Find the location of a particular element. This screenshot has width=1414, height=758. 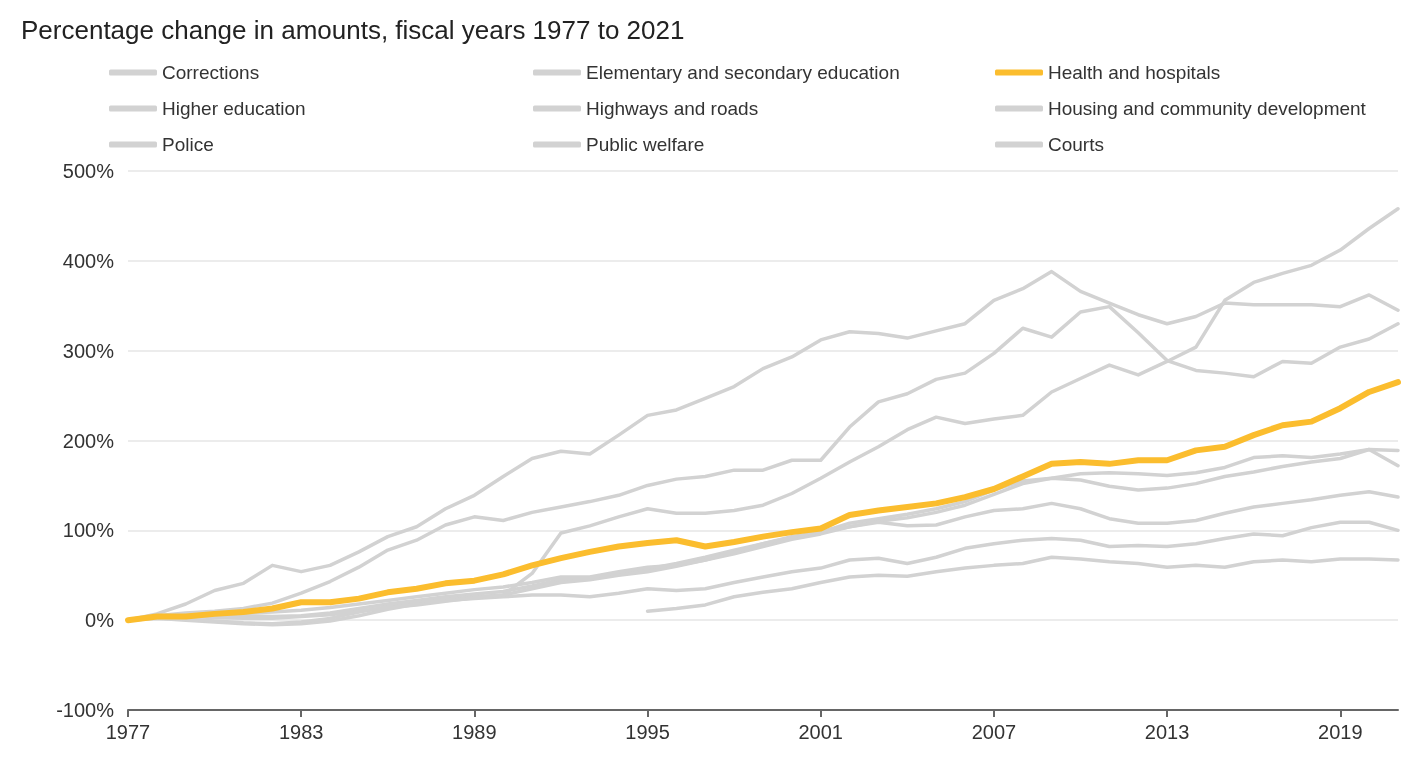

x-tick-label: 2019 is located at coordinates (1340, 732).